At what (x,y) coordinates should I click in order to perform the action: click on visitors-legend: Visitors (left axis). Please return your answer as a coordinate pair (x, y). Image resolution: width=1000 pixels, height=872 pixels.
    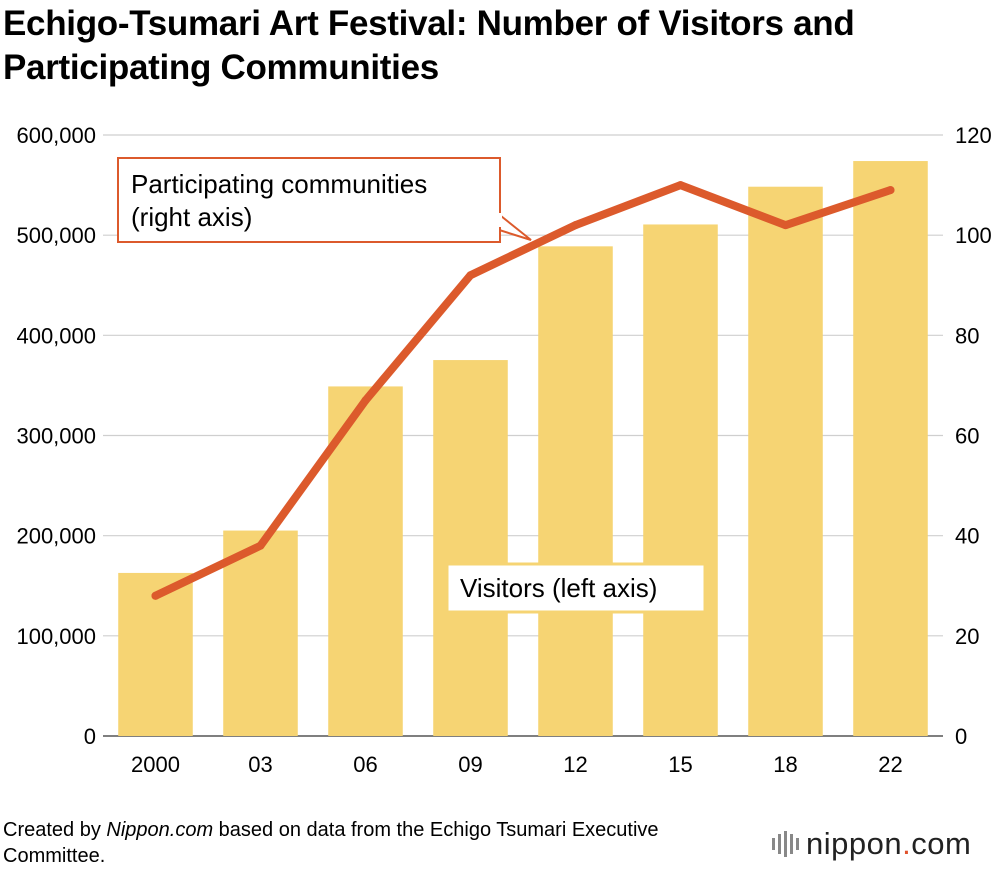
    Looking at the image, I should click on (576, 588).